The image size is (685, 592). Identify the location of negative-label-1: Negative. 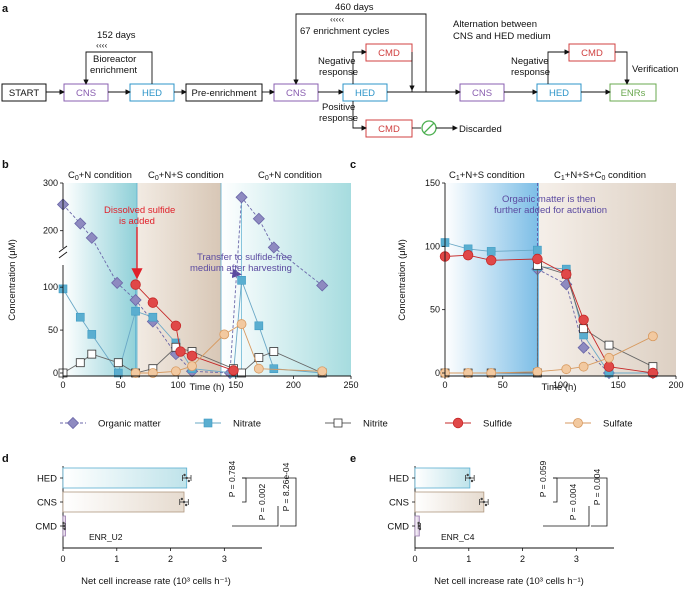
(337, 61).